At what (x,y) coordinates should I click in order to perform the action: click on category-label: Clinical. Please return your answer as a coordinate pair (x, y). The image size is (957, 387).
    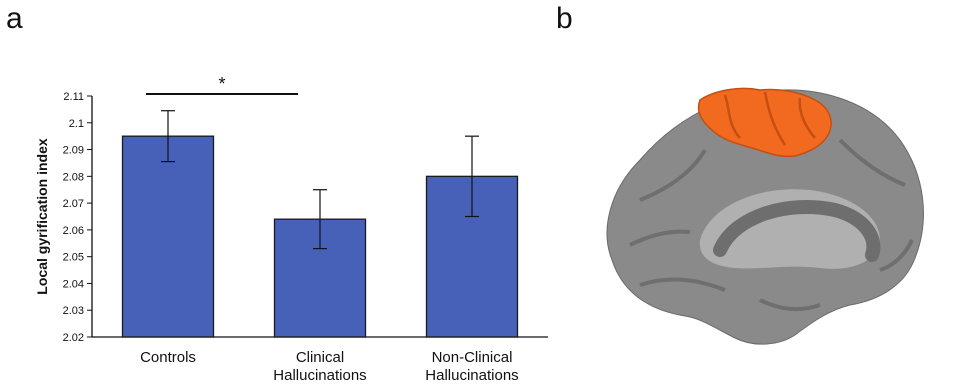
    Looking at the image, I should click on (320, 357).